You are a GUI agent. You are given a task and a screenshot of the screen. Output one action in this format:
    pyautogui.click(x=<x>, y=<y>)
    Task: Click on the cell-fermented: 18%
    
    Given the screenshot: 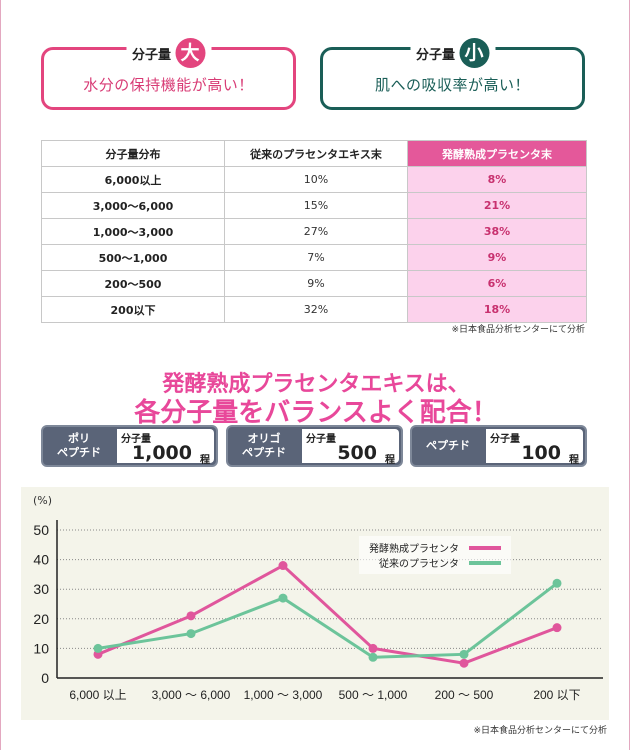 What is the action you would take?
    pyautogui.click(x=497, y=309)
    